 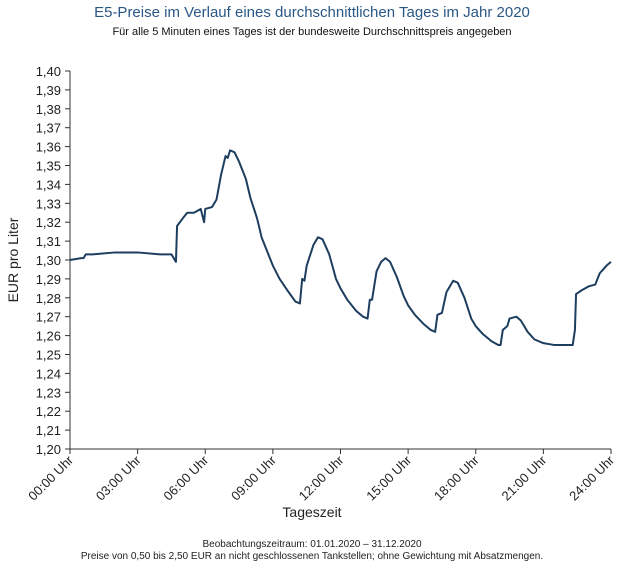 What do you see at coordinates (48, 373) in the screenshot?
I see `y-tick-label: 1,24` at bounding box center [48, 373].